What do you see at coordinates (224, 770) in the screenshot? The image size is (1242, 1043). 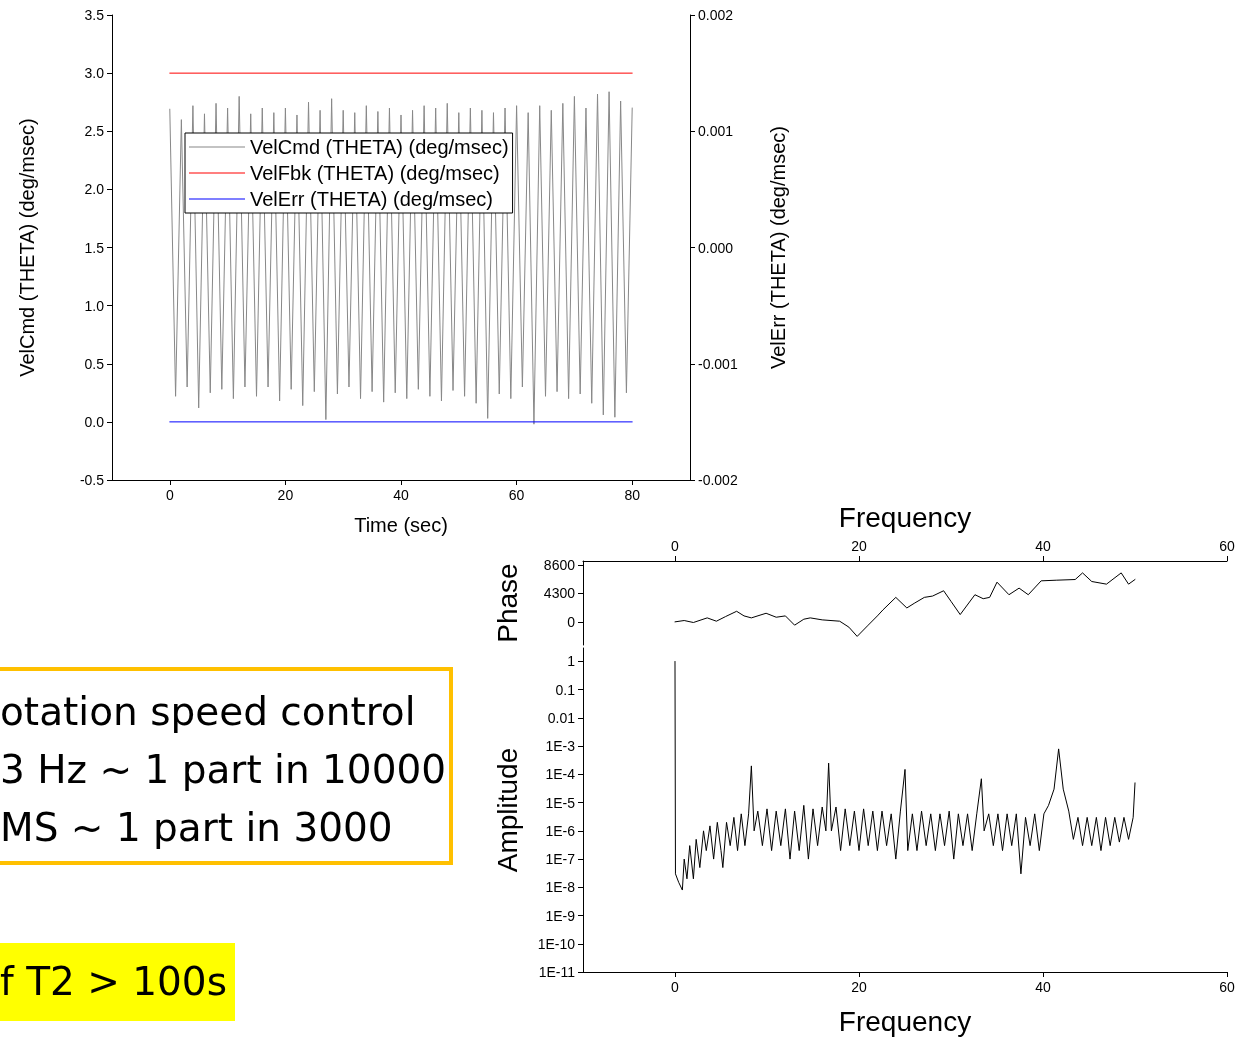 I see `text: 3 Hz ~ 1 part in 10000` at bounding box center [224, 770].